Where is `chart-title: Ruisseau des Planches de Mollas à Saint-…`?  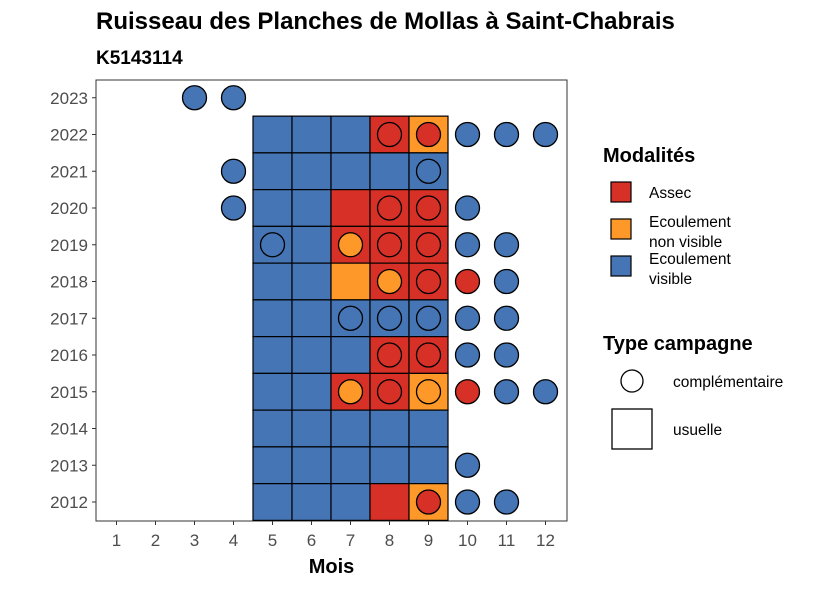
chart-title: Ruisseau des Planches de Mollas à Saint-… is located at coordinates (385, 21).